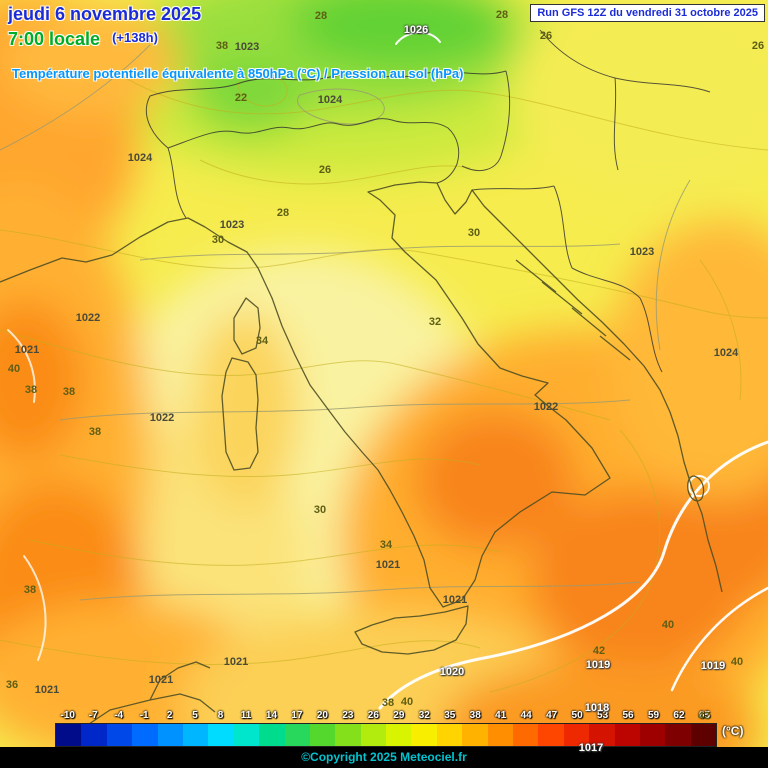  Describe the element at coordinates (526, 715) in the screenshot. I see `colorbar-tick: 44` at that location.